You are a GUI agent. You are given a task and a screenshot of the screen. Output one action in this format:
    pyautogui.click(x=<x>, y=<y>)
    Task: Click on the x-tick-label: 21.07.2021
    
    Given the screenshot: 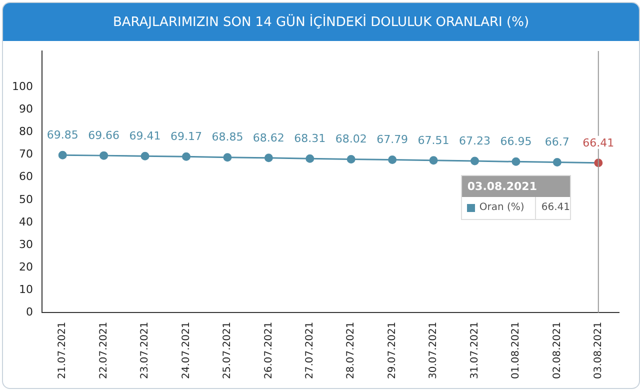 What is the action you would take?
    pyautogui.click(x=62, y=351)
    